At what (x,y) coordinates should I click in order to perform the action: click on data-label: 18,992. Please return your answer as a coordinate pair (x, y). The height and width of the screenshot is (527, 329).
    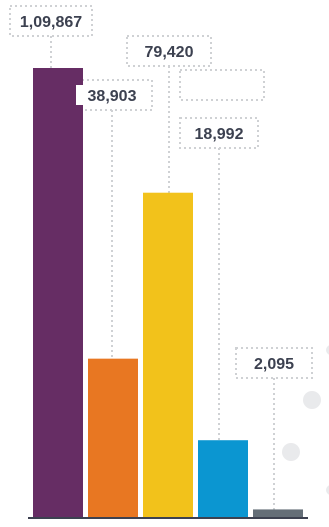
    Looking at the image, I should click on (219, 134).